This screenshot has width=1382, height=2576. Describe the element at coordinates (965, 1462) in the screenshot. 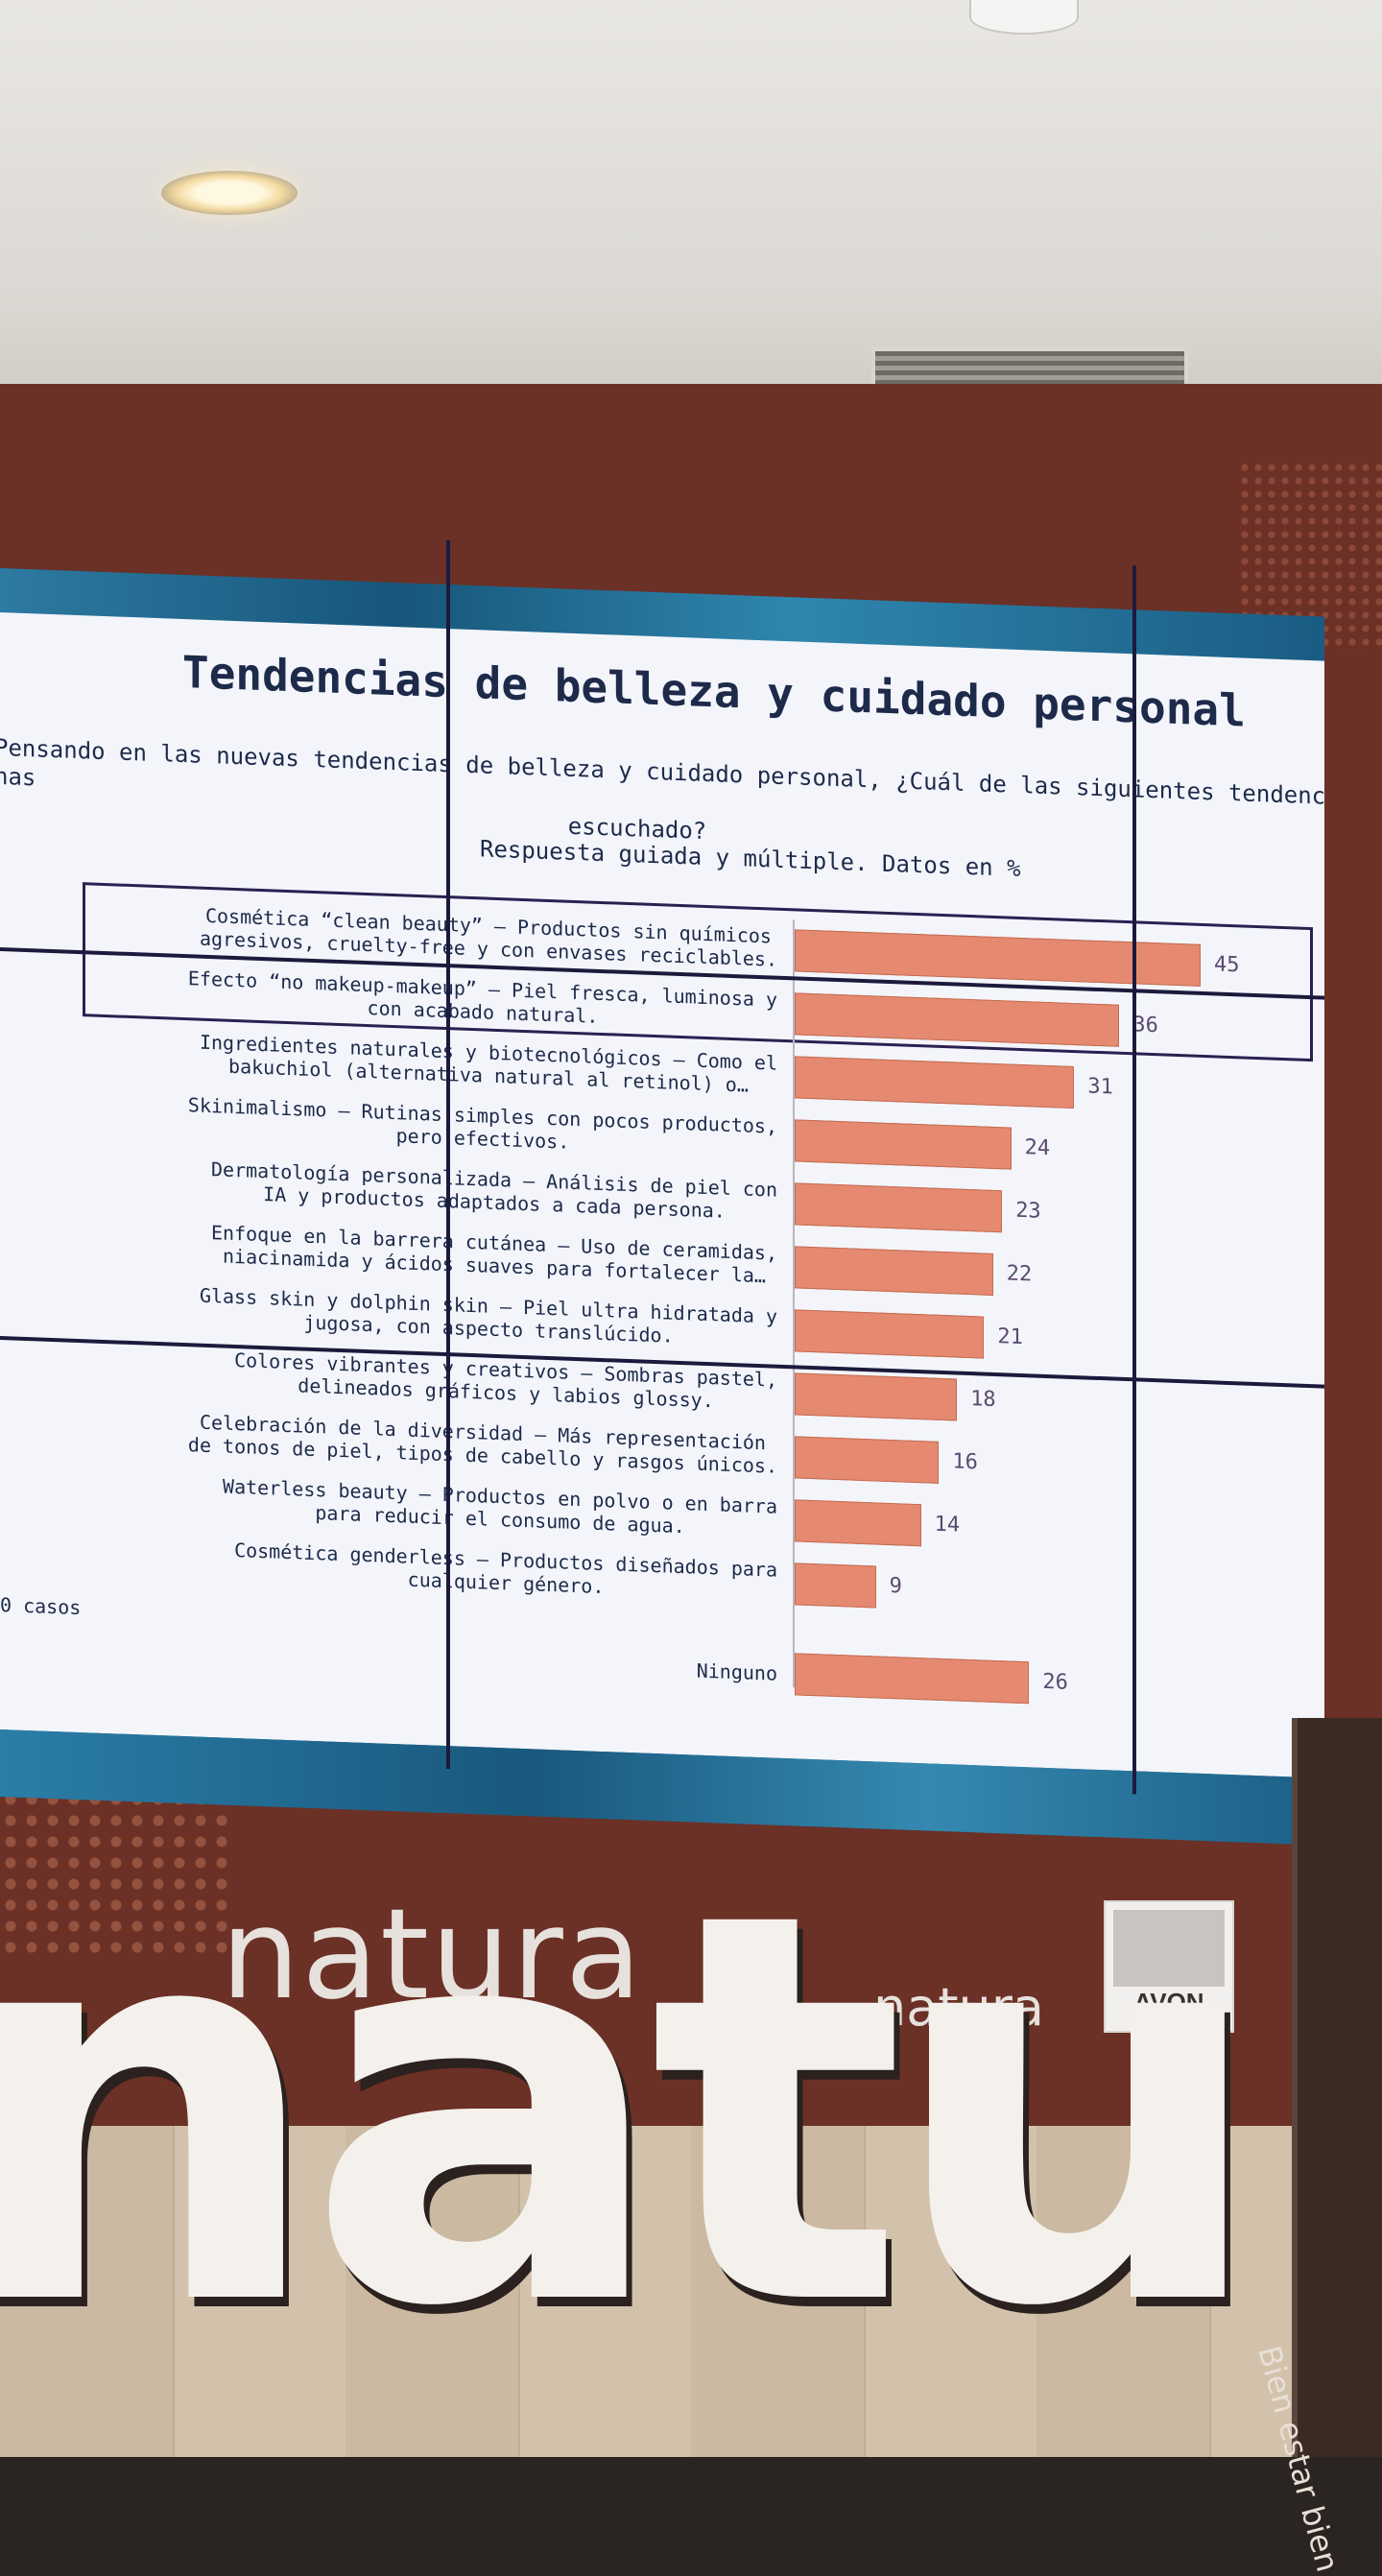

I see `bar-value-label: 16` at that location.